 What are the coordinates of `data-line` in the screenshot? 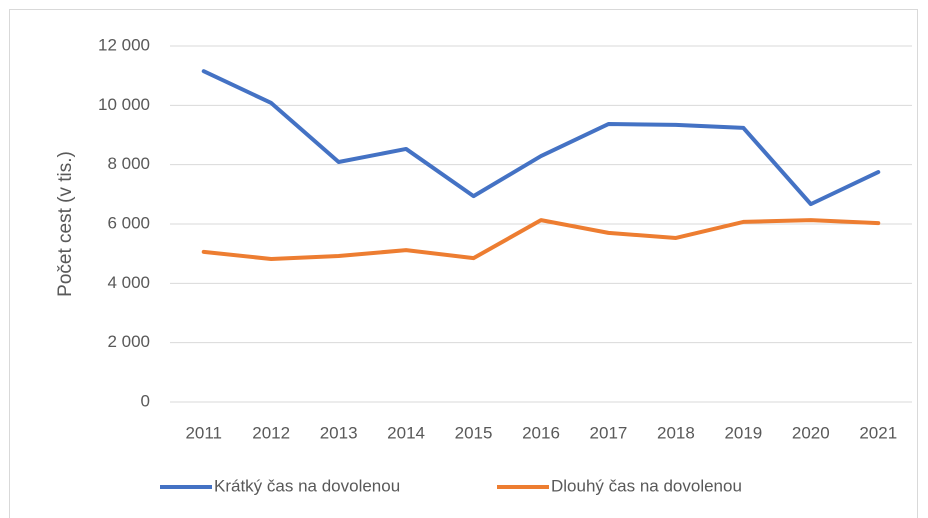 It's located at (541, 240).